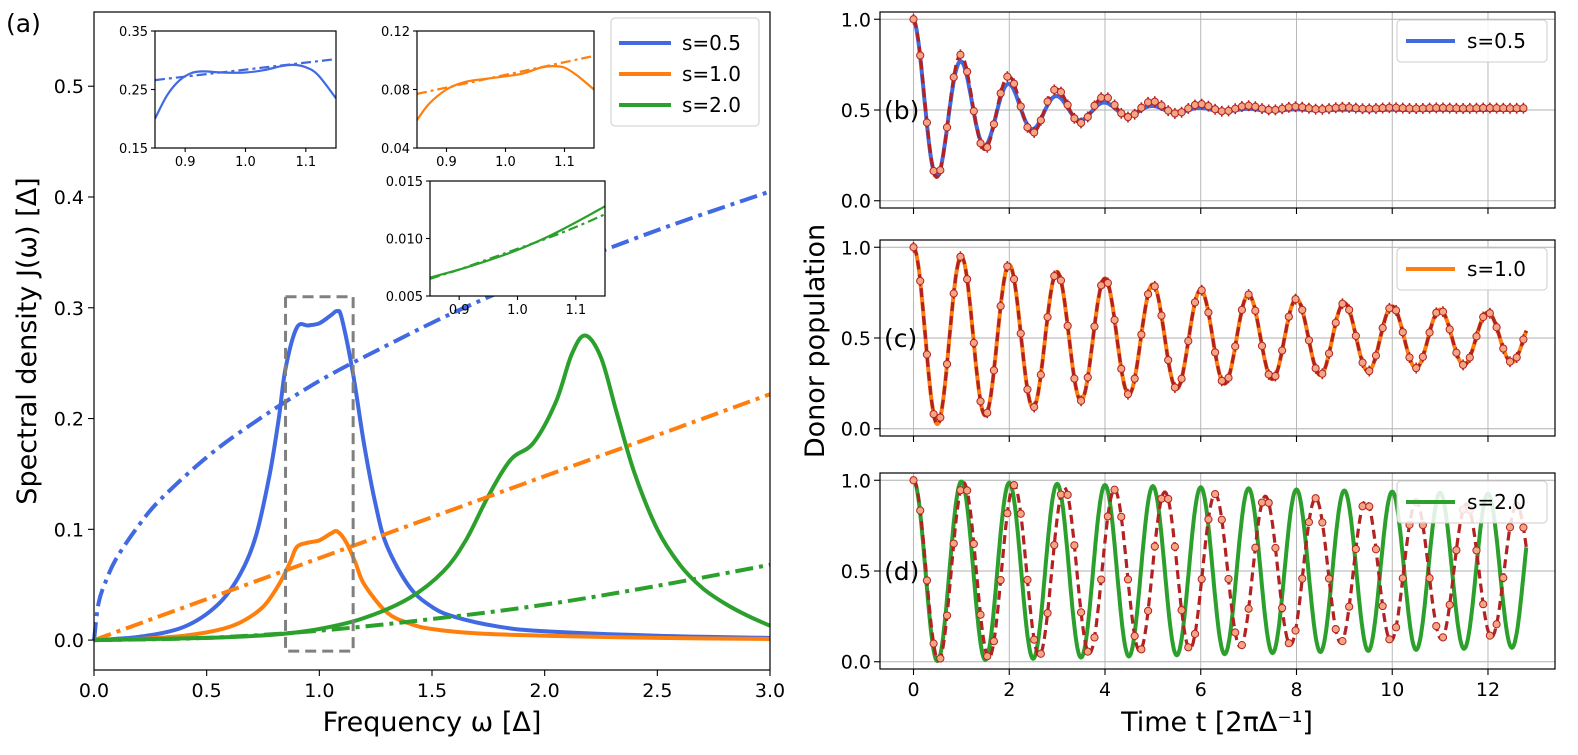  Describe the element at coordinates (1496, 269) in the screenshot. I see `legend-label: s=1.0` at that location.